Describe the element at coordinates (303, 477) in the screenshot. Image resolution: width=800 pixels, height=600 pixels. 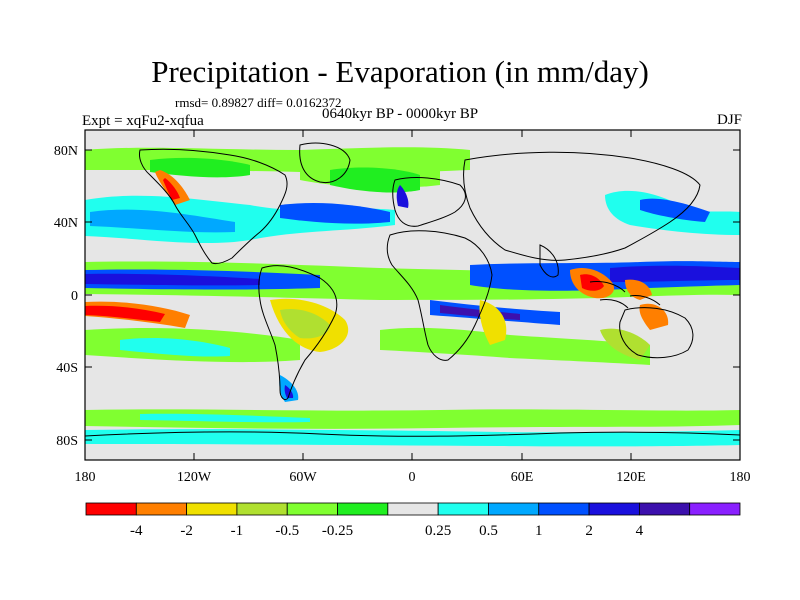
I see `lon-tick-label: 60W` at that location.